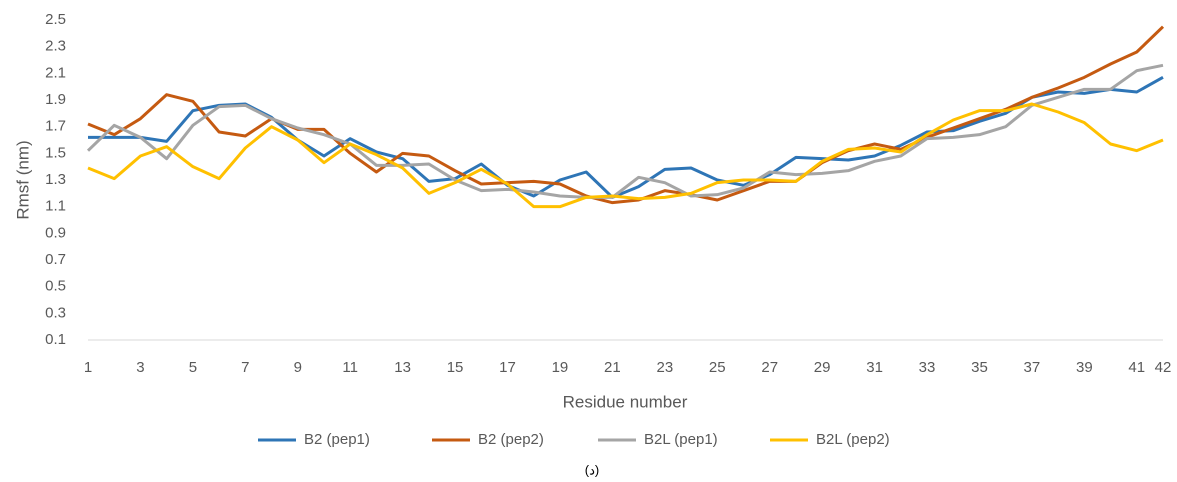 Image resolution: width=1177 pixels, height=482 pixels. I want to click on y-tick-label: 2.3, so click(55, 46).